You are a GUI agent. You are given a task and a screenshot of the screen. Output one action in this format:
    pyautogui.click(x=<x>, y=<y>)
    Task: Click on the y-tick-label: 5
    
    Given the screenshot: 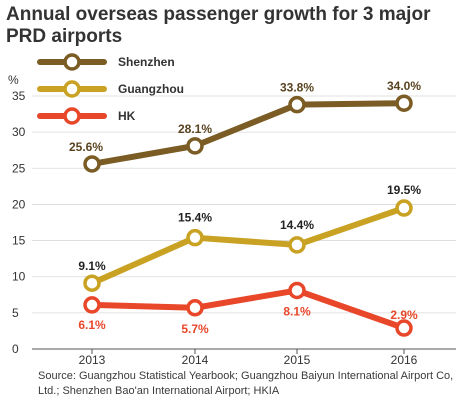 What is the action you would take?
    pyautogui.click(x=15, y=313)
    